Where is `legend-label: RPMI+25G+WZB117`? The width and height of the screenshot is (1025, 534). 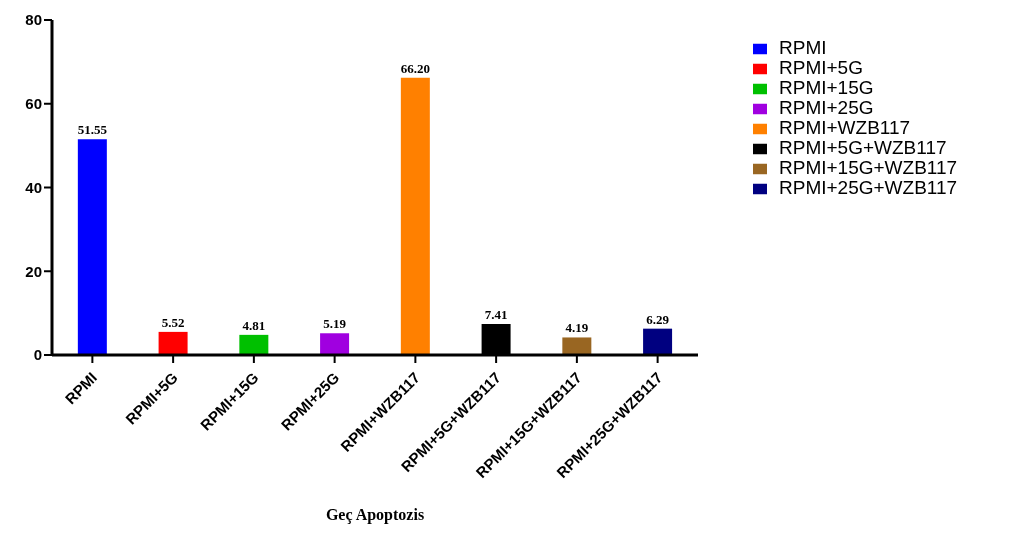 legend-label: RPMI+25G+WZB117 is located at coordinates (868, 187).